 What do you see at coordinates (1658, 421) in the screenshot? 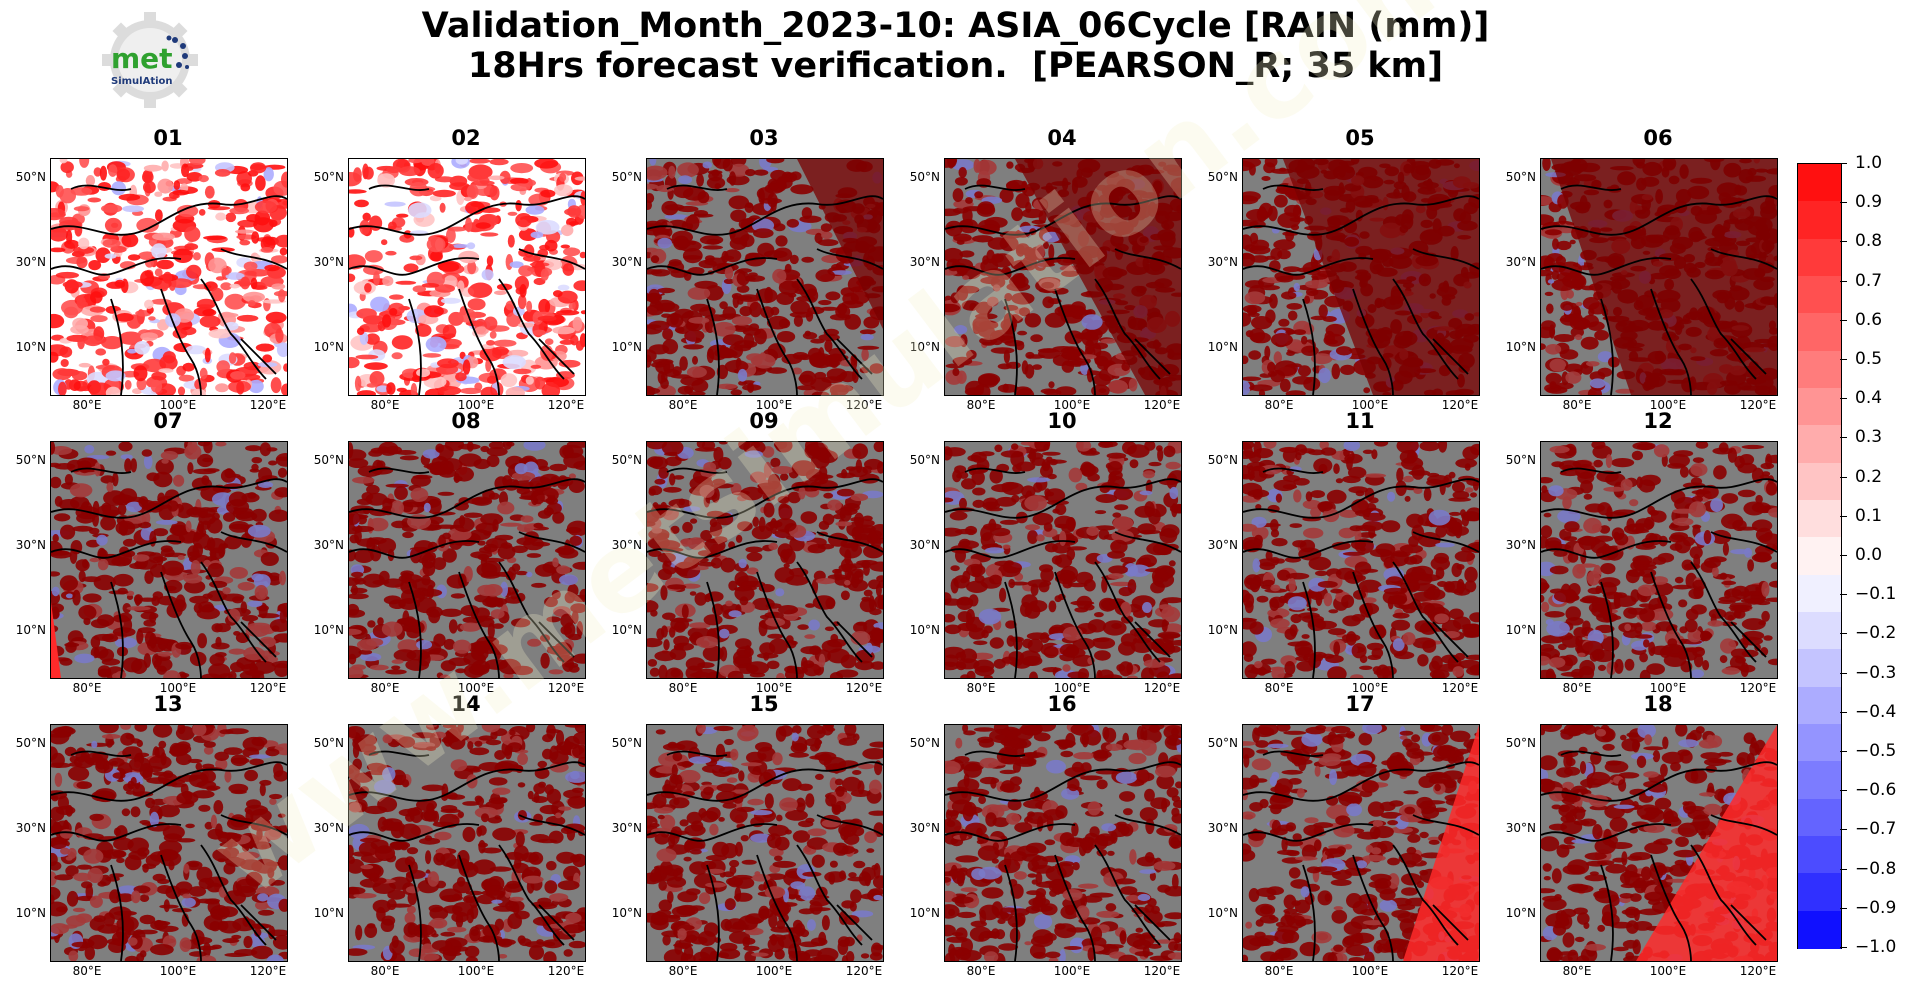
I see `panel-title-12: 12` at bounding box center [1658, 421].